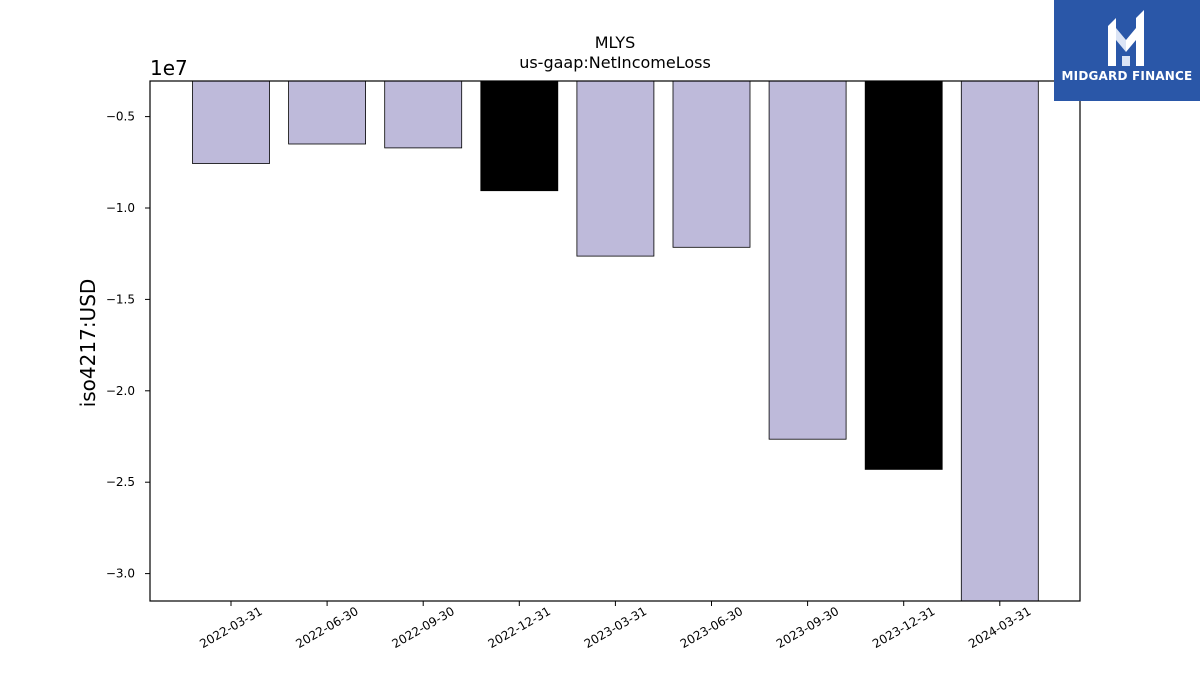  Describe the element at coordinates (230, 627) in the screenshot. I see `x-tick-label: 2022-03-31` at that location.